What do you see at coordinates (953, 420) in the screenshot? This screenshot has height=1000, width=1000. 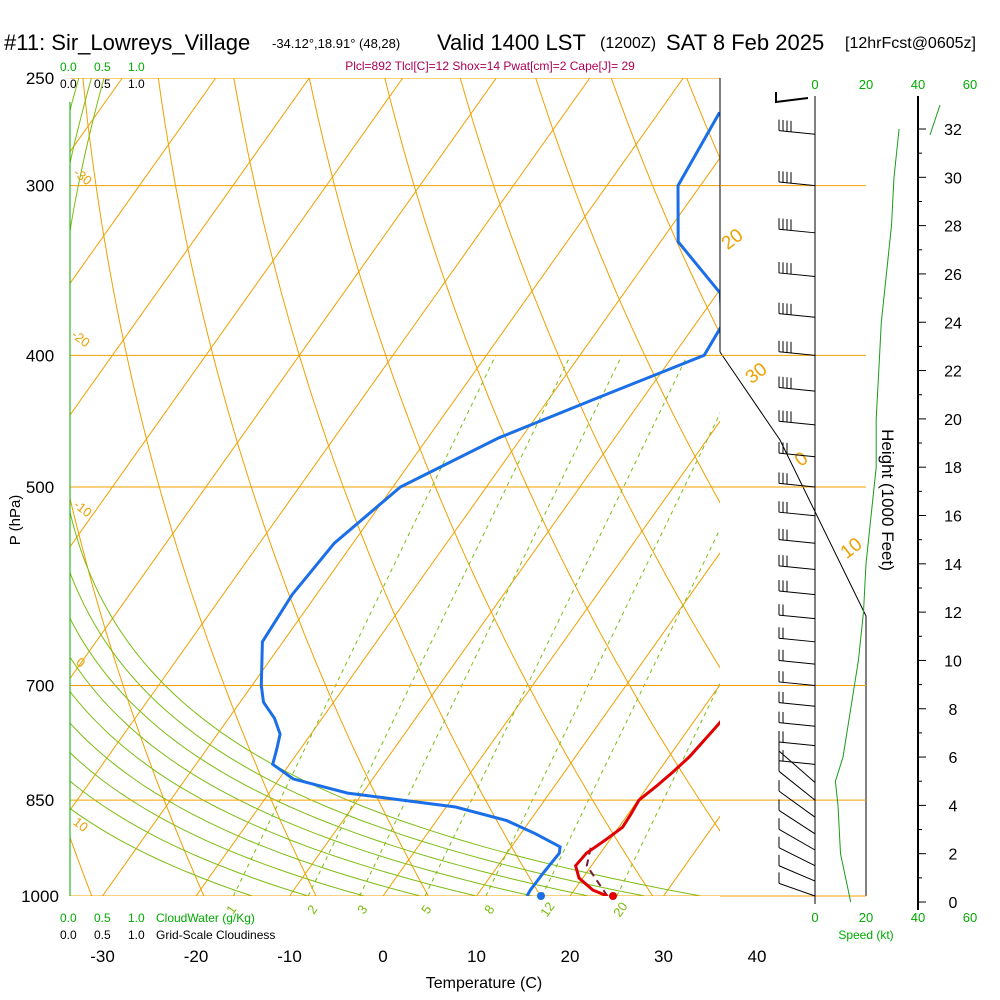 I see `height-tick-label: 20` at bounding box center [953, 420].